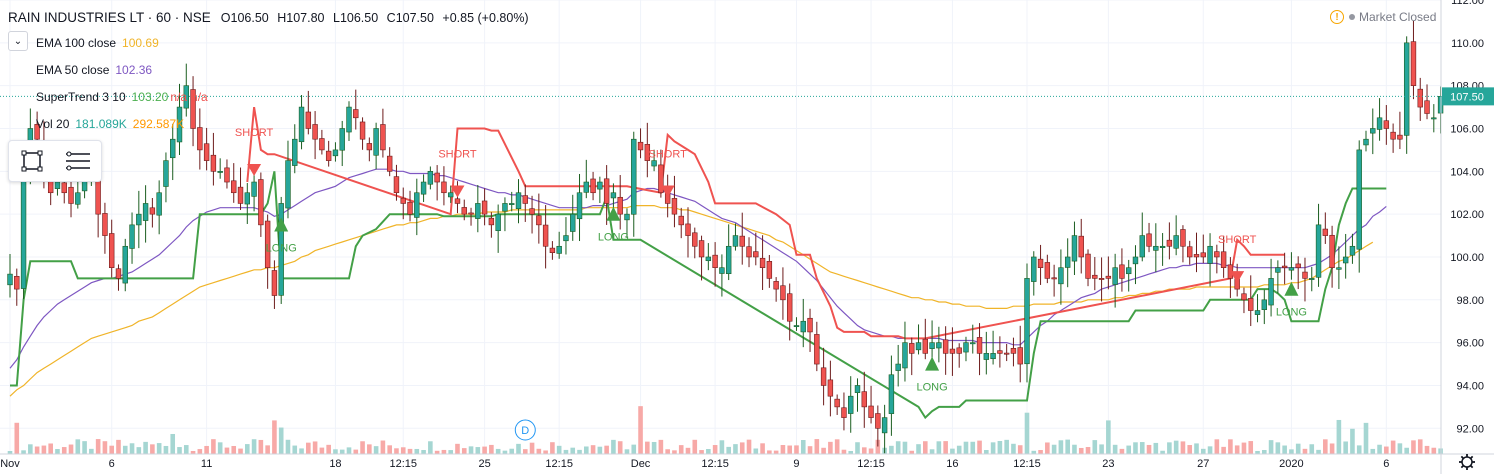 This screenshot has height=474, width=1494. I want to click on change-value: +0.85 (+0.80%), so click(485, 17).